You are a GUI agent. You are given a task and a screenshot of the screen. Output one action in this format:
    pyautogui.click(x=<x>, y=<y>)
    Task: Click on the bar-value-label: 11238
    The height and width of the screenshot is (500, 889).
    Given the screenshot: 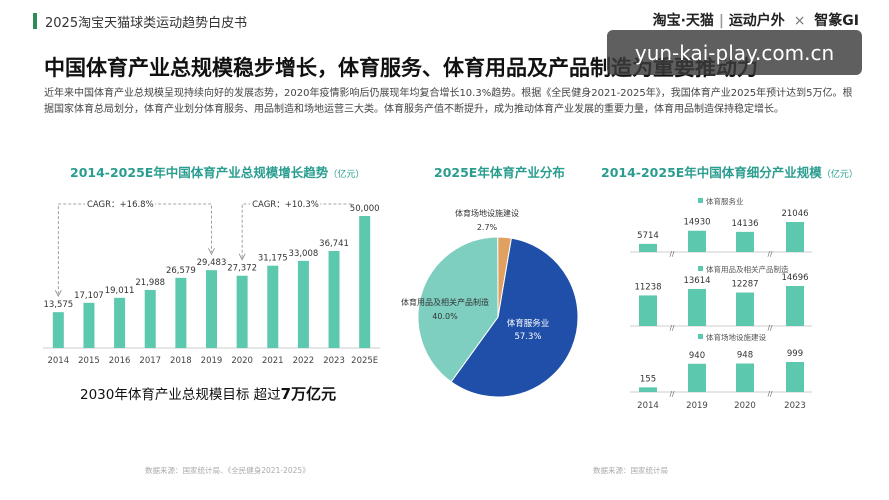 What is the action you would take?
    pyautogui.click(x=647, y=287)
    